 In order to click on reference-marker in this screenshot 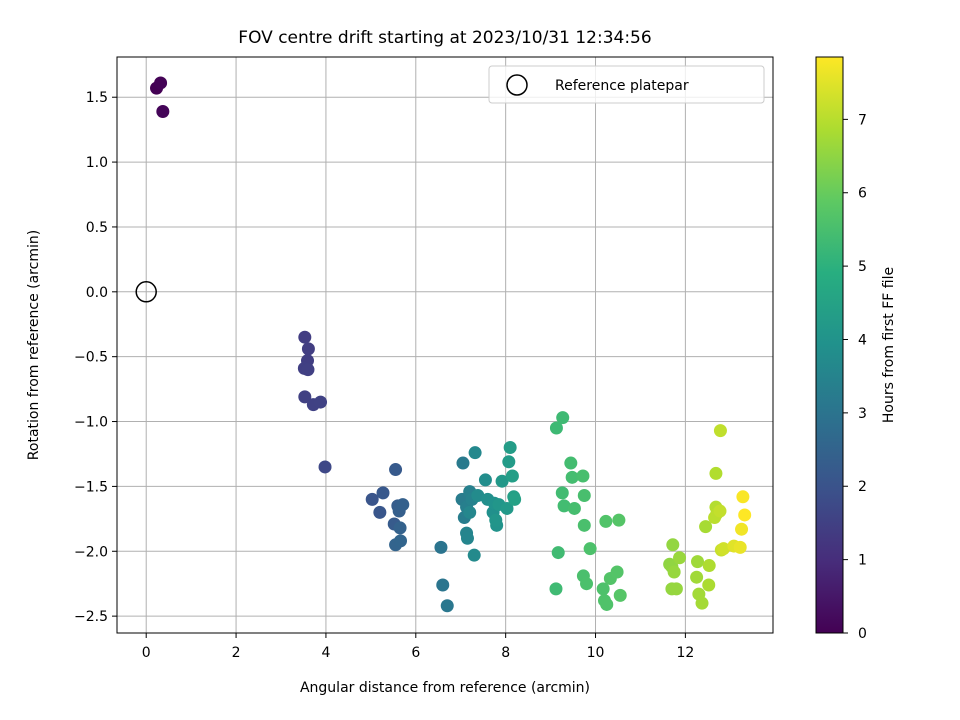, I will do `click(146, 292)`.